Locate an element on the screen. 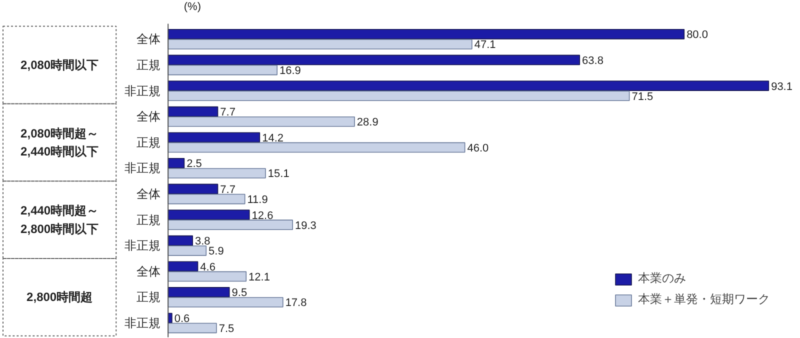 This screenshot has width=800, height=338. data-label: 16.9 is located at coordinates (290, 71).